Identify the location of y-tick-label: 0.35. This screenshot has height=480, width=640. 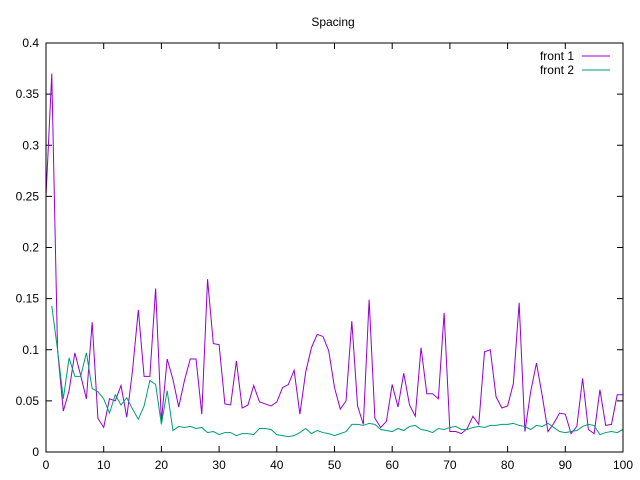
(28, 94).